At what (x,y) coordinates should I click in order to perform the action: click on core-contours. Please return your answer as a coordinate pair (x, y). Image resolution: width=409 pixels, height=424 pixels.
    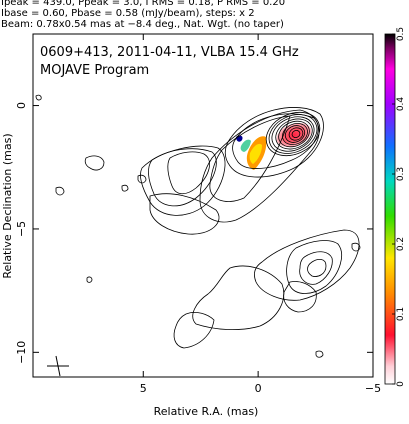
    Looking at the image, I should click on (274, 142).